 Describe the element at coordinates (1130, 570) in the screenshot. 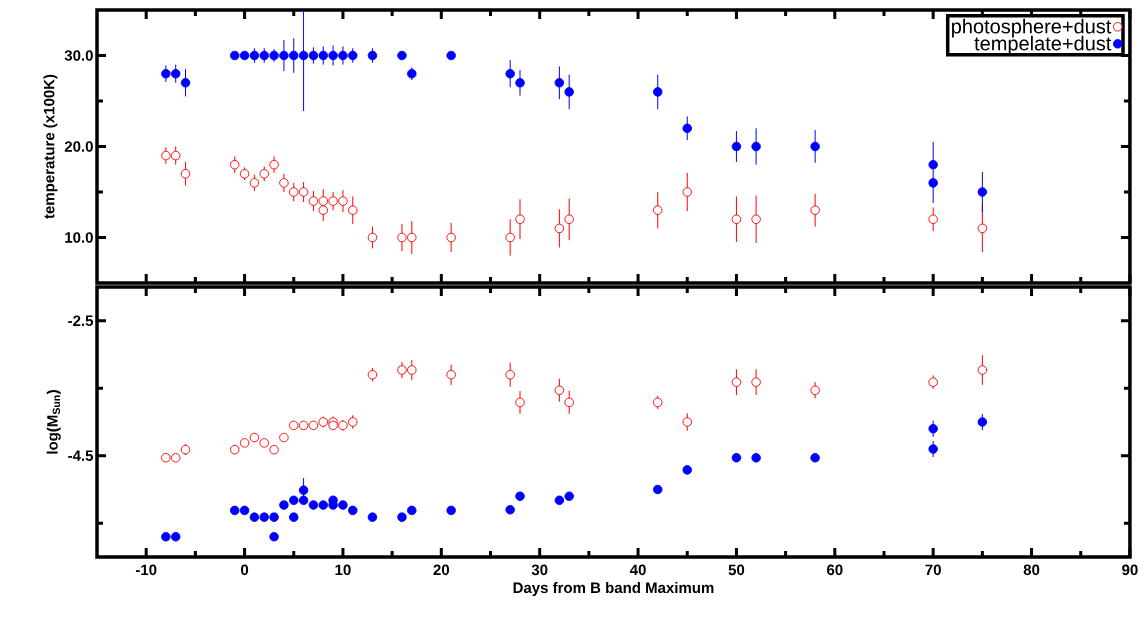

I see `x-tick-label: 90` at that location.